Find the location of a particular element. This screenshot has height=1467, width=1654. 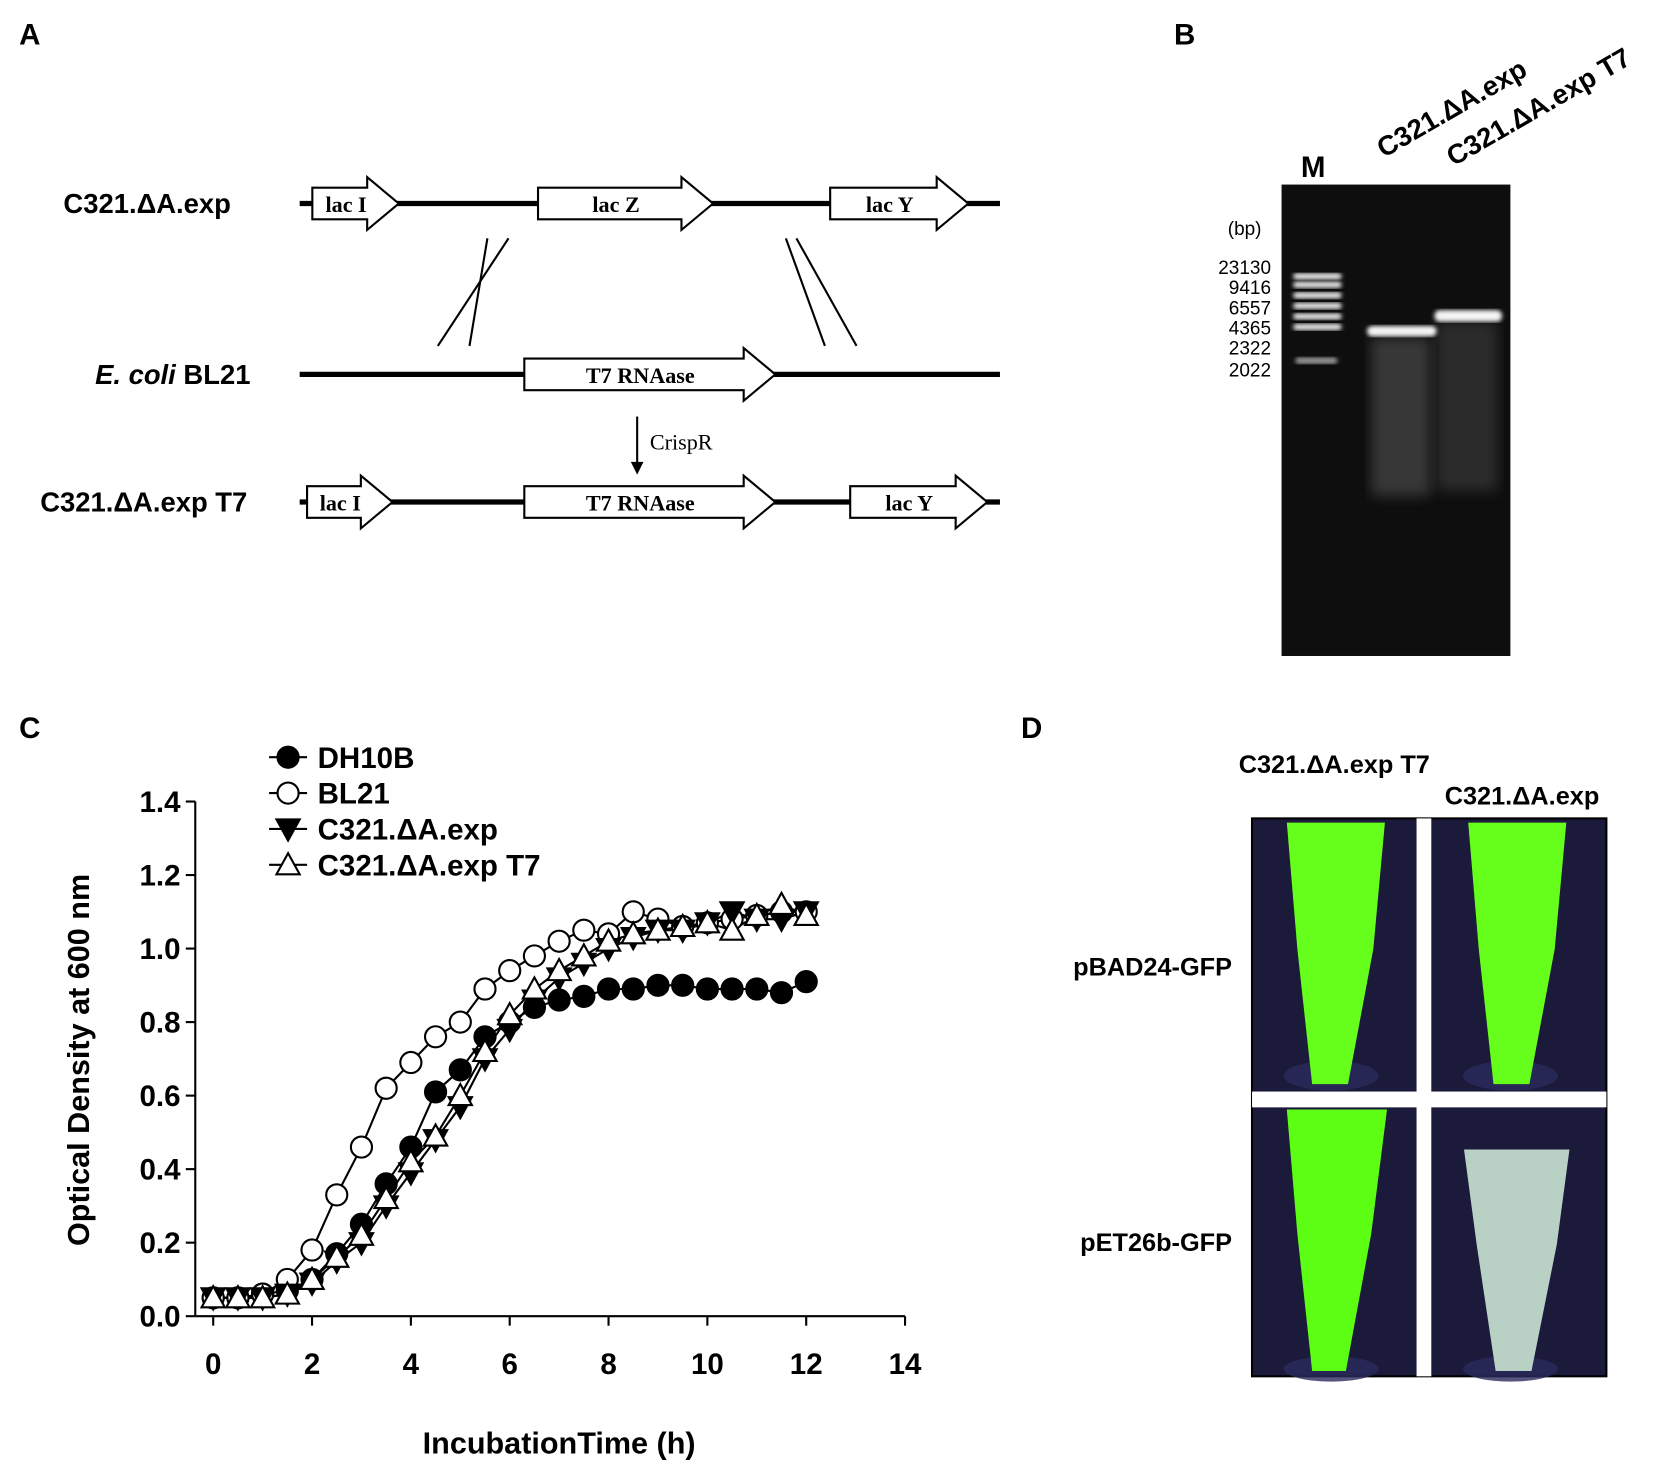

size-label: 2022 is located at coordinates (1250, 371).